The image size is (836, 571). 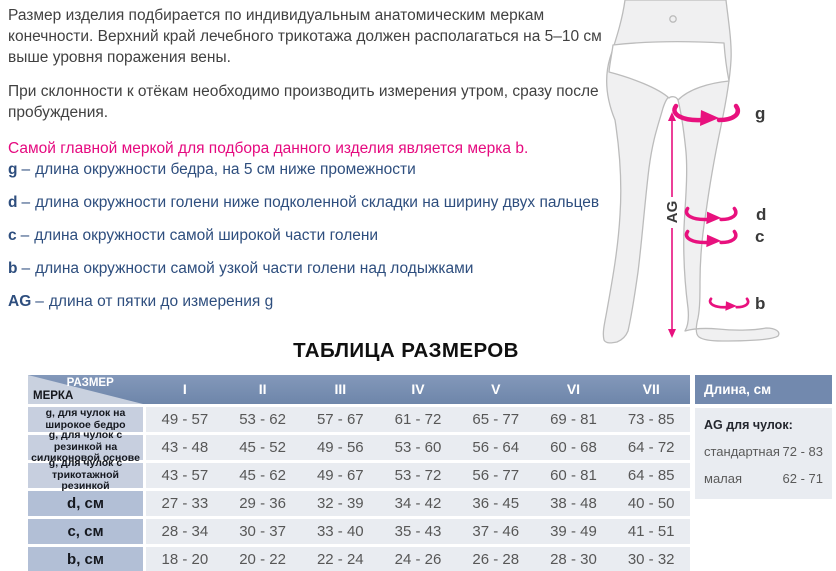 What do you see at coordinates (573, 419) in the screenshot?
I see `cell-value: 69 - 81` at bounding box center [573, 419].